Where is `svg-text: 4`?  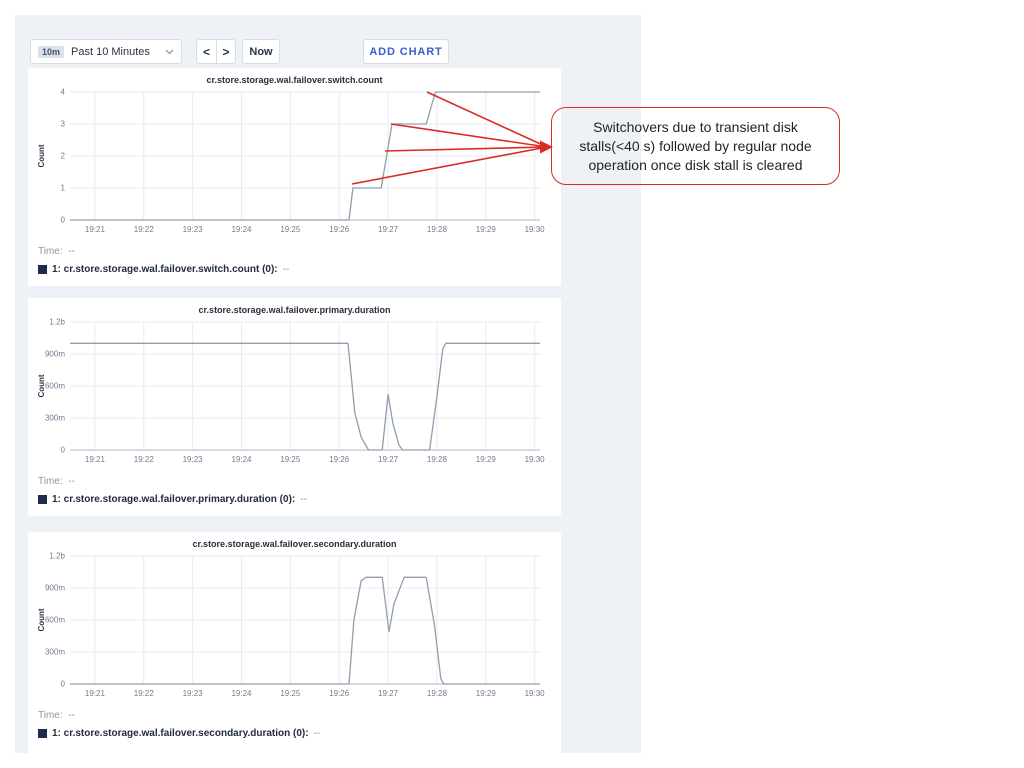
svg-text: 4 is located at coordinates (63, 92).